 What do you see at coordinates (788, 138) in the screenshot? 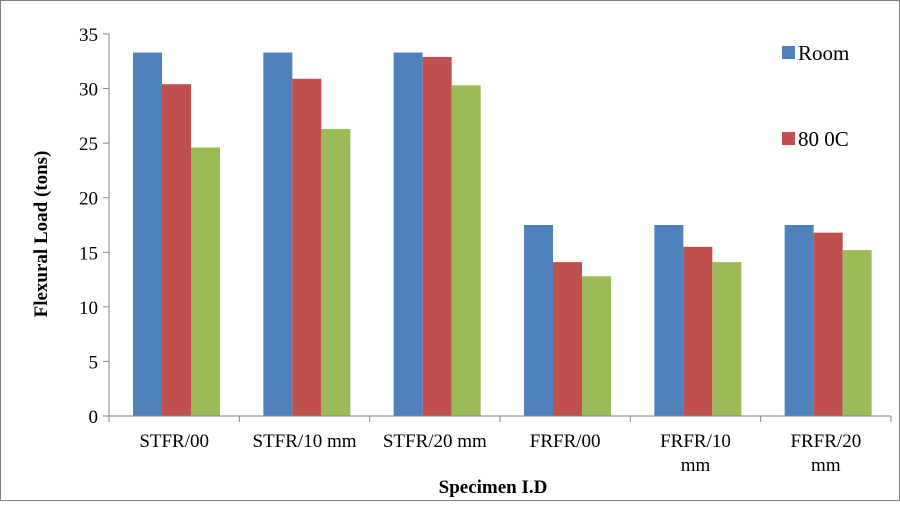
I see `legend-swatch-80c` at bounding box center [788, 138].